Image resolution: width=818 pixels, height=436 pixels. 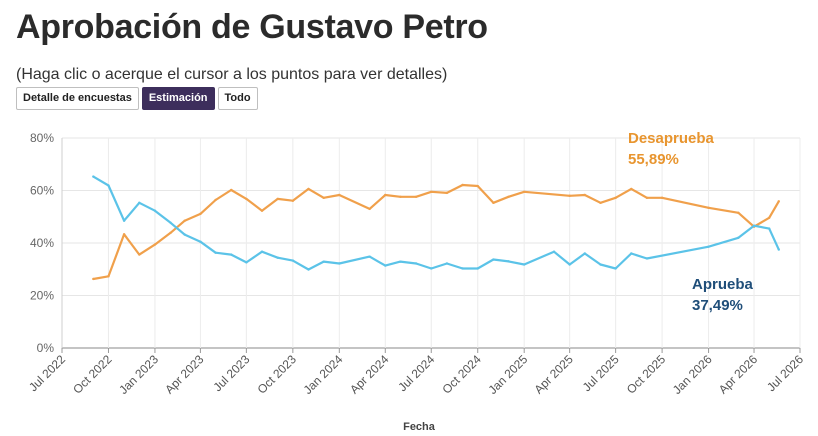 What do you see at coordinates (553, 374) in the screenshot?
I see `x-tick-label: Apr 2025` at bounding box center [553, 374].